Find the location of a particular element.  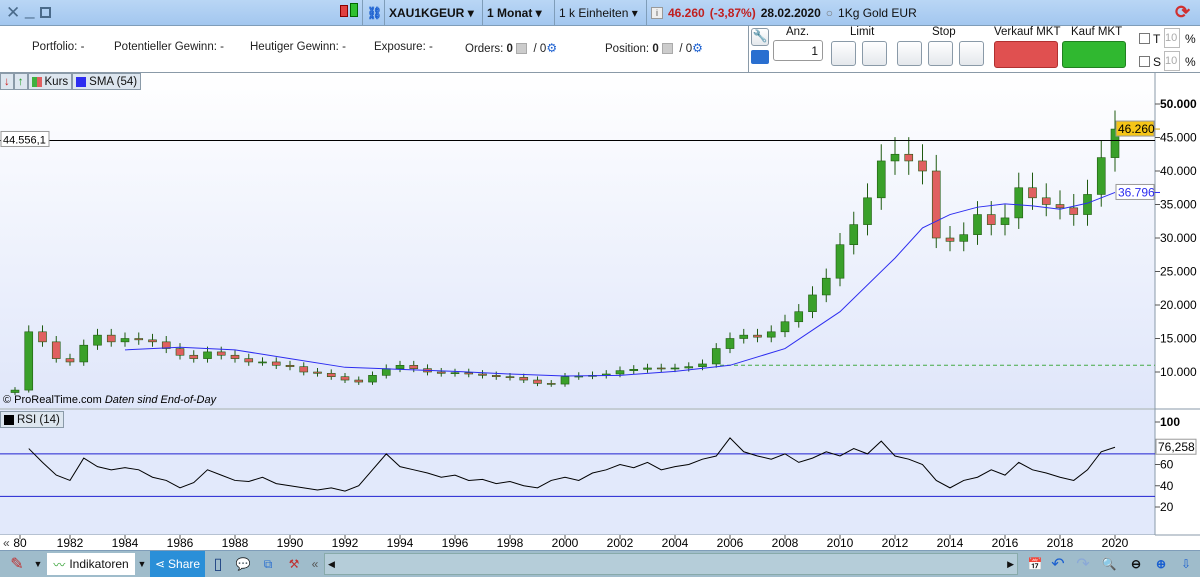

position-settings-icon: ⚙ is located at coordinates (697, 48).